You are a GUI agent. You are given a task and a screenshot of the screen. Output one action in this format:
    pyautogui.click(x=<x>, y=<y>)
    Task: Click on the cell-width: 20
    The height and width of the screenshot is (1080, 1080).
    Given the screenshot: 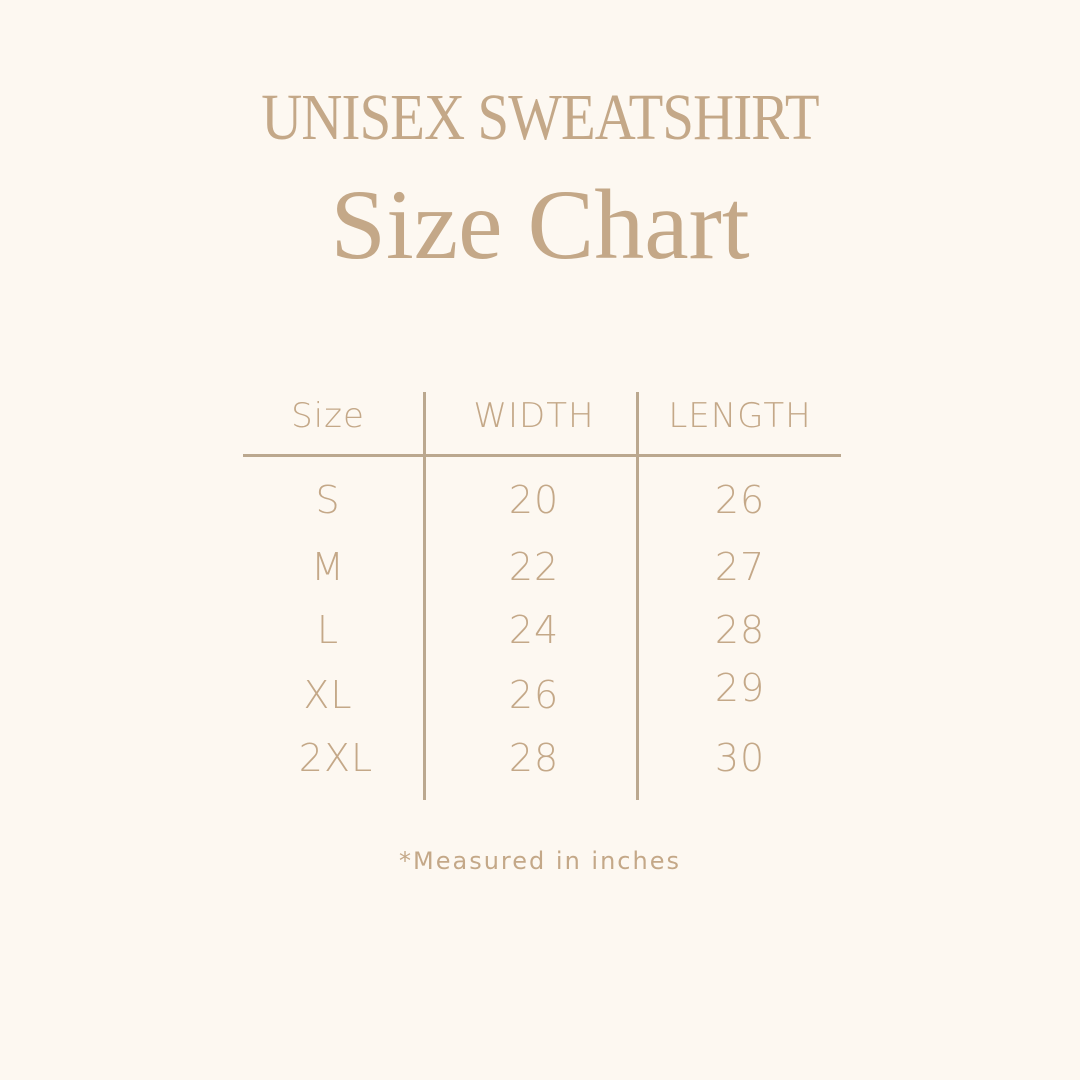 What is the action you would take?
    pyautogui.click(x=534, y=500)
    